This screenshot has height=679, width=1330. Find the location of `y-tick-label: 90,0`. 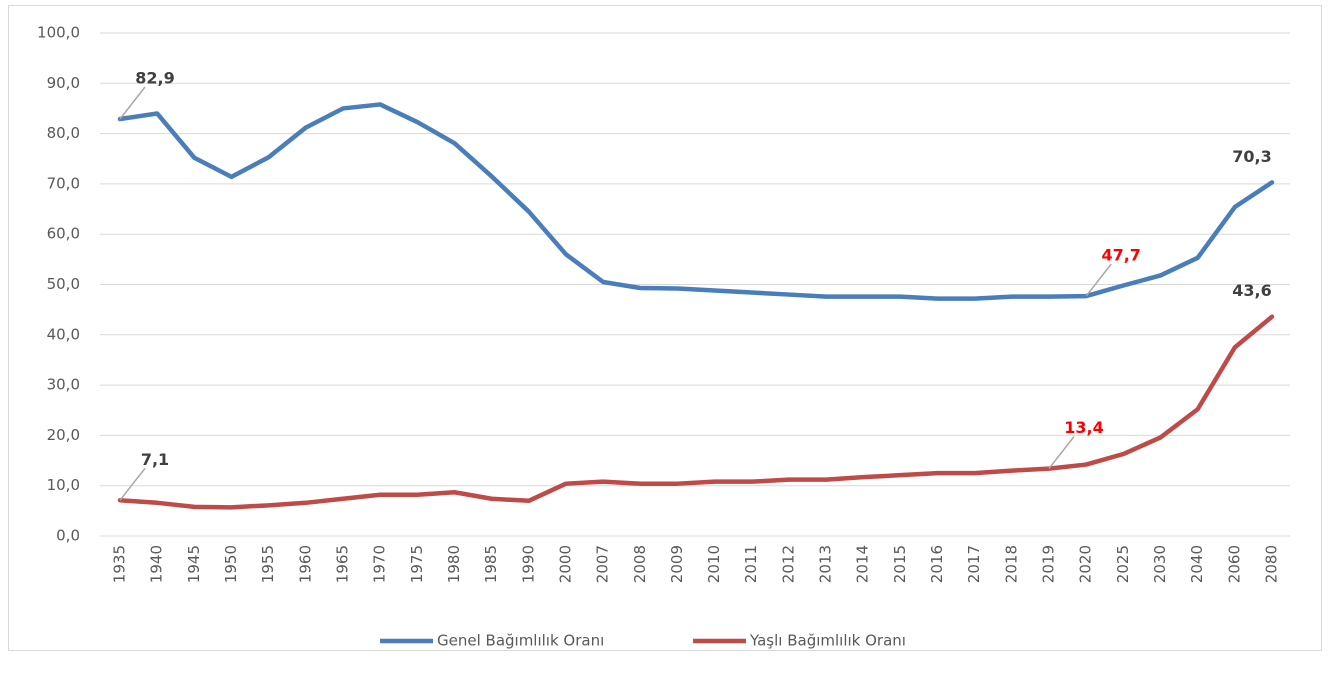

y-tick-label: 90,0 is located at coordinates (63, 83).